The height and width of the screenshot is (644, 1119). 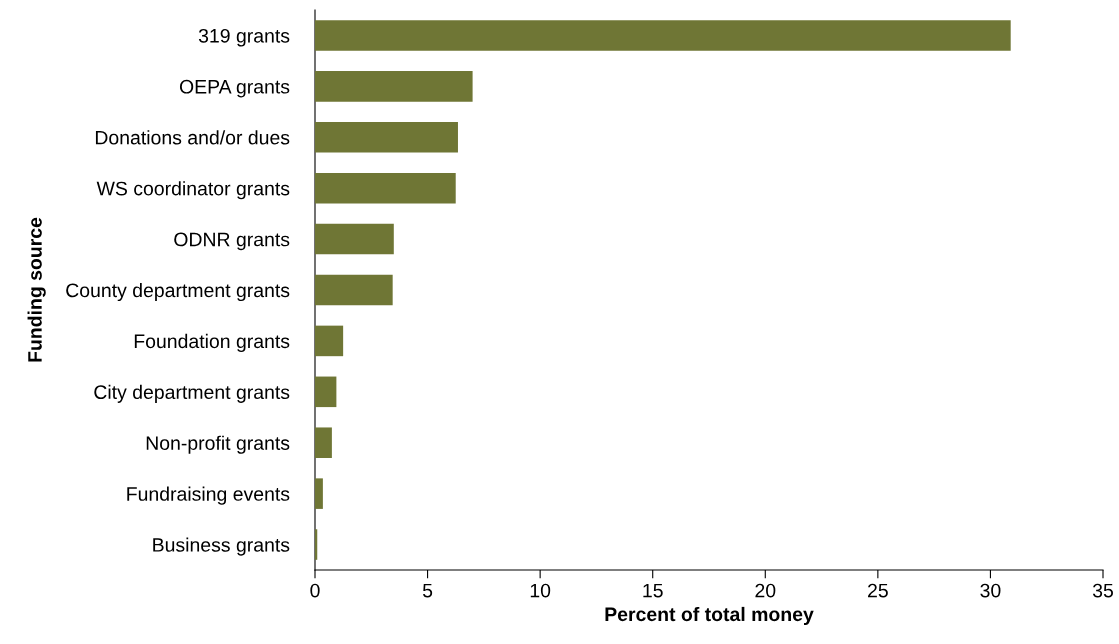 I want to click on x-tick-label: 15, so click(x=653, y=590).